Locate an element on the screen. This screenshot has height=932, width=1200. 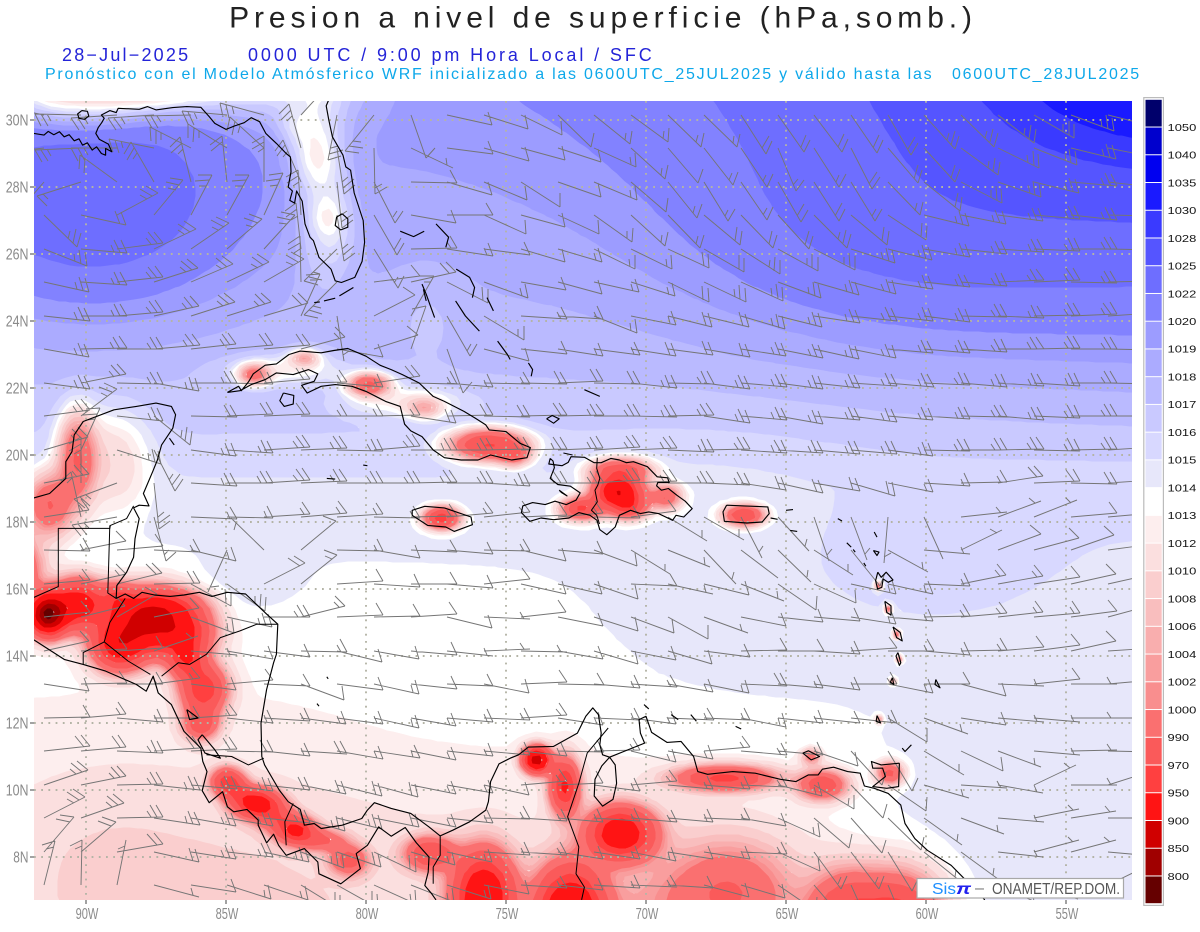
svg-text: 1025 is located at coordinates (1182, 267).